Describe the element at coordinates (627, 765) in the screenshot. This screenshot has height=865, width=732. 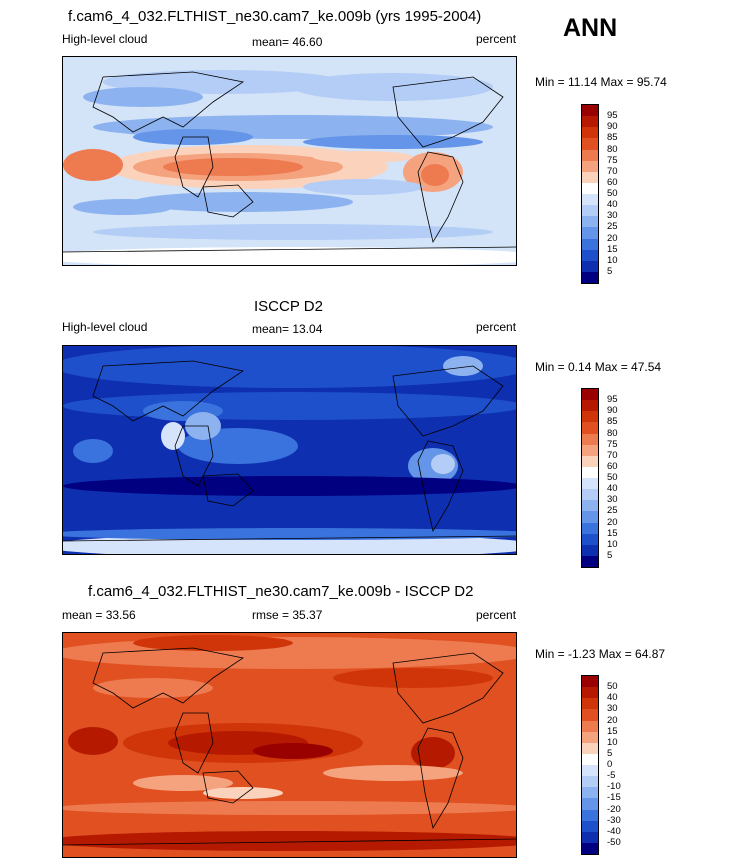
I see `panel-3-colorbar-labels: 50 40 30 20 15 10 5 0 -5 -10 -15 -20 -30 -40 -50` at that location.